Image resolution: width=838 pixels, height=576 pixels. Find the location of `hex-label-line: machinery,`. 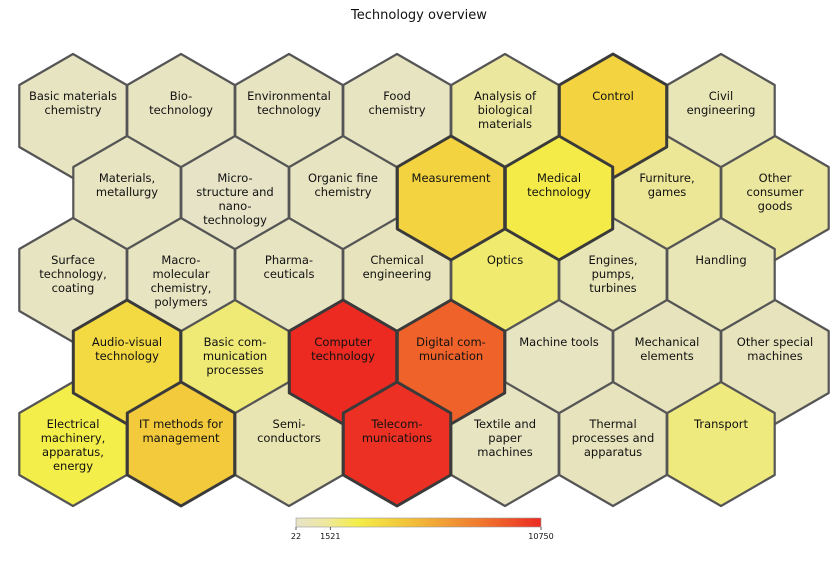

hex-label-line: machinery, is located at coordinates (73, 438).